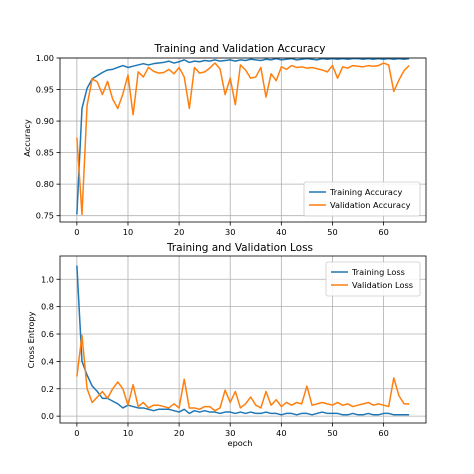  I want to click on accuracy-x-tick-label: 60, so click(383, 232).